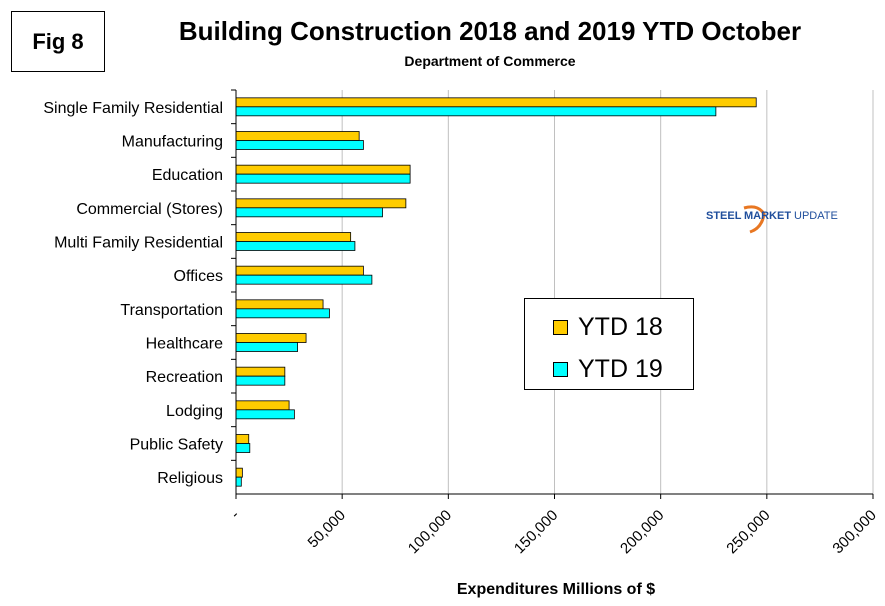 The image size is (885, 606). Describe the element at coordinates (184, 377) in the screenshot. I see `category-label: Recreation` at that location.